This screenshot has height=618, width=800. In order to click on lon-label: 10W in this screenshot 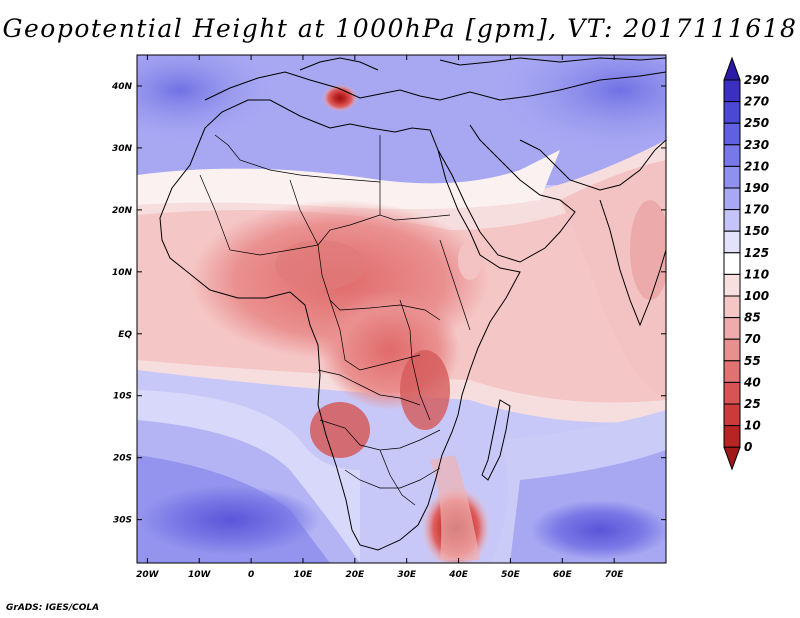, I will do `click(200, 575)`.